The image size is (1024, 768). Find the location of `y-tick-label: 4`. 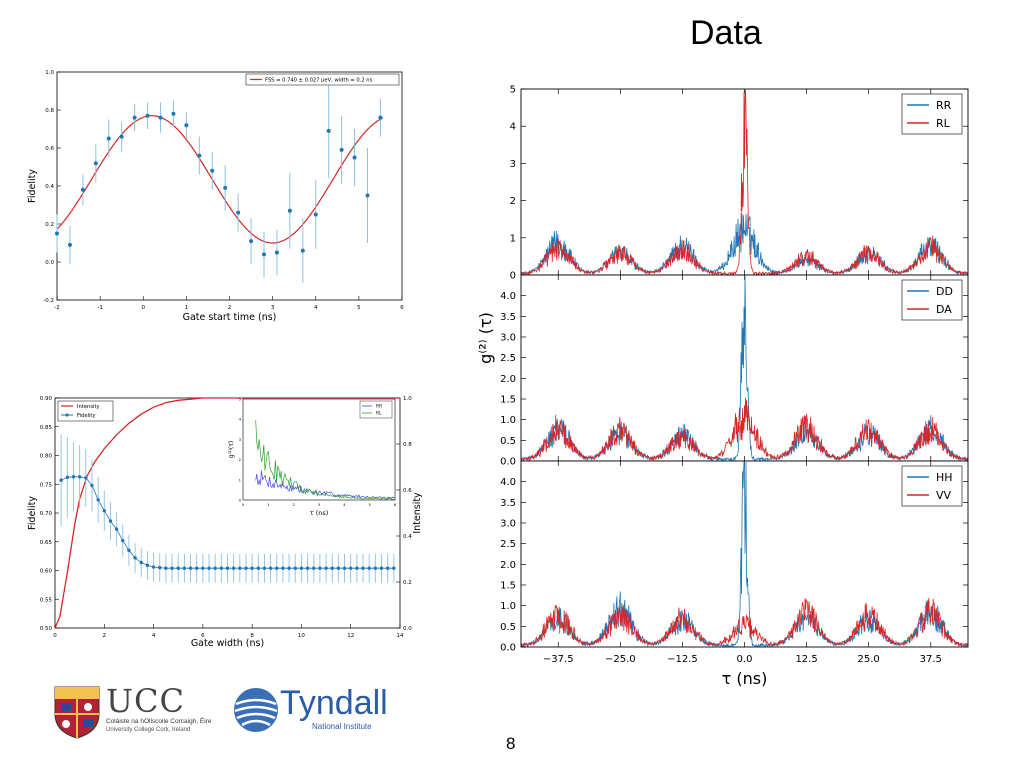

y-tick-label: 4 is located at coordinates (513, 127).